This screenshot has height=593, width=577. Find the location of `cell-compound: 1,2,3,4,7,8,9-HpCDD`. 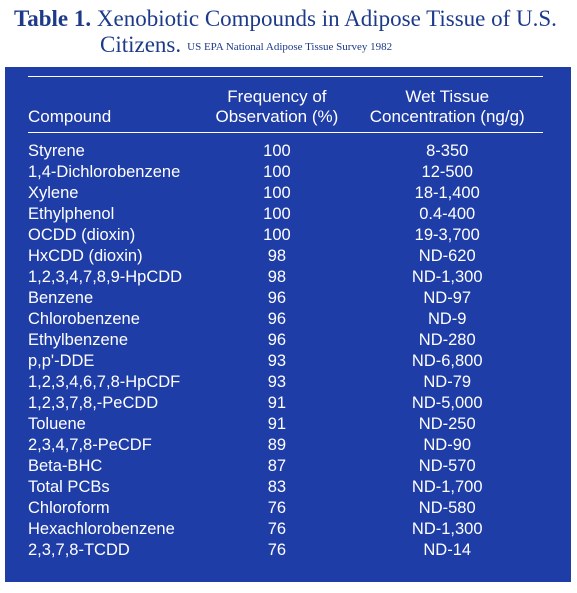

cell-compound: 1,2,3,4,7,8,9-HpCDD is located at coordinates (105, 277).